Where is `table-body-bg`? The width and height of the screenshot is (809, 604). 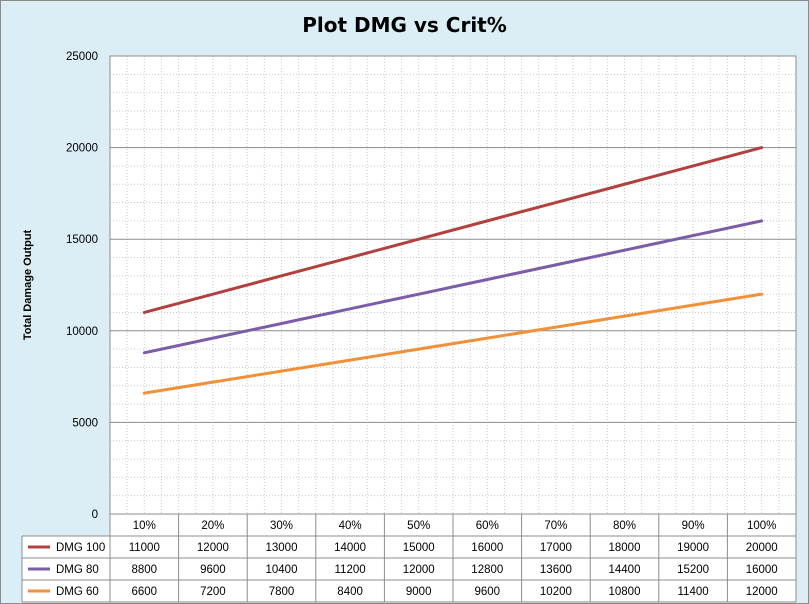
table-body-bg is located at coordinates (409, 569).